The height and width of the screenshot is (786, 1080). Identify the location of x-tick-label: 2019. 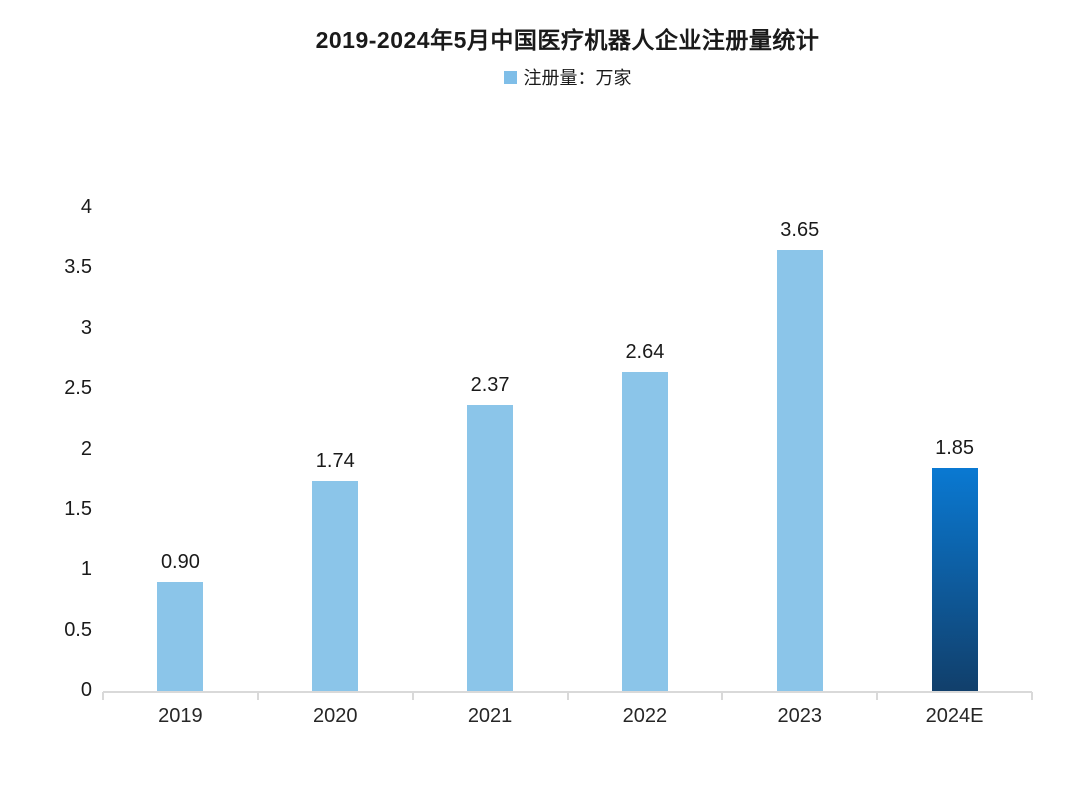
(180, 716).